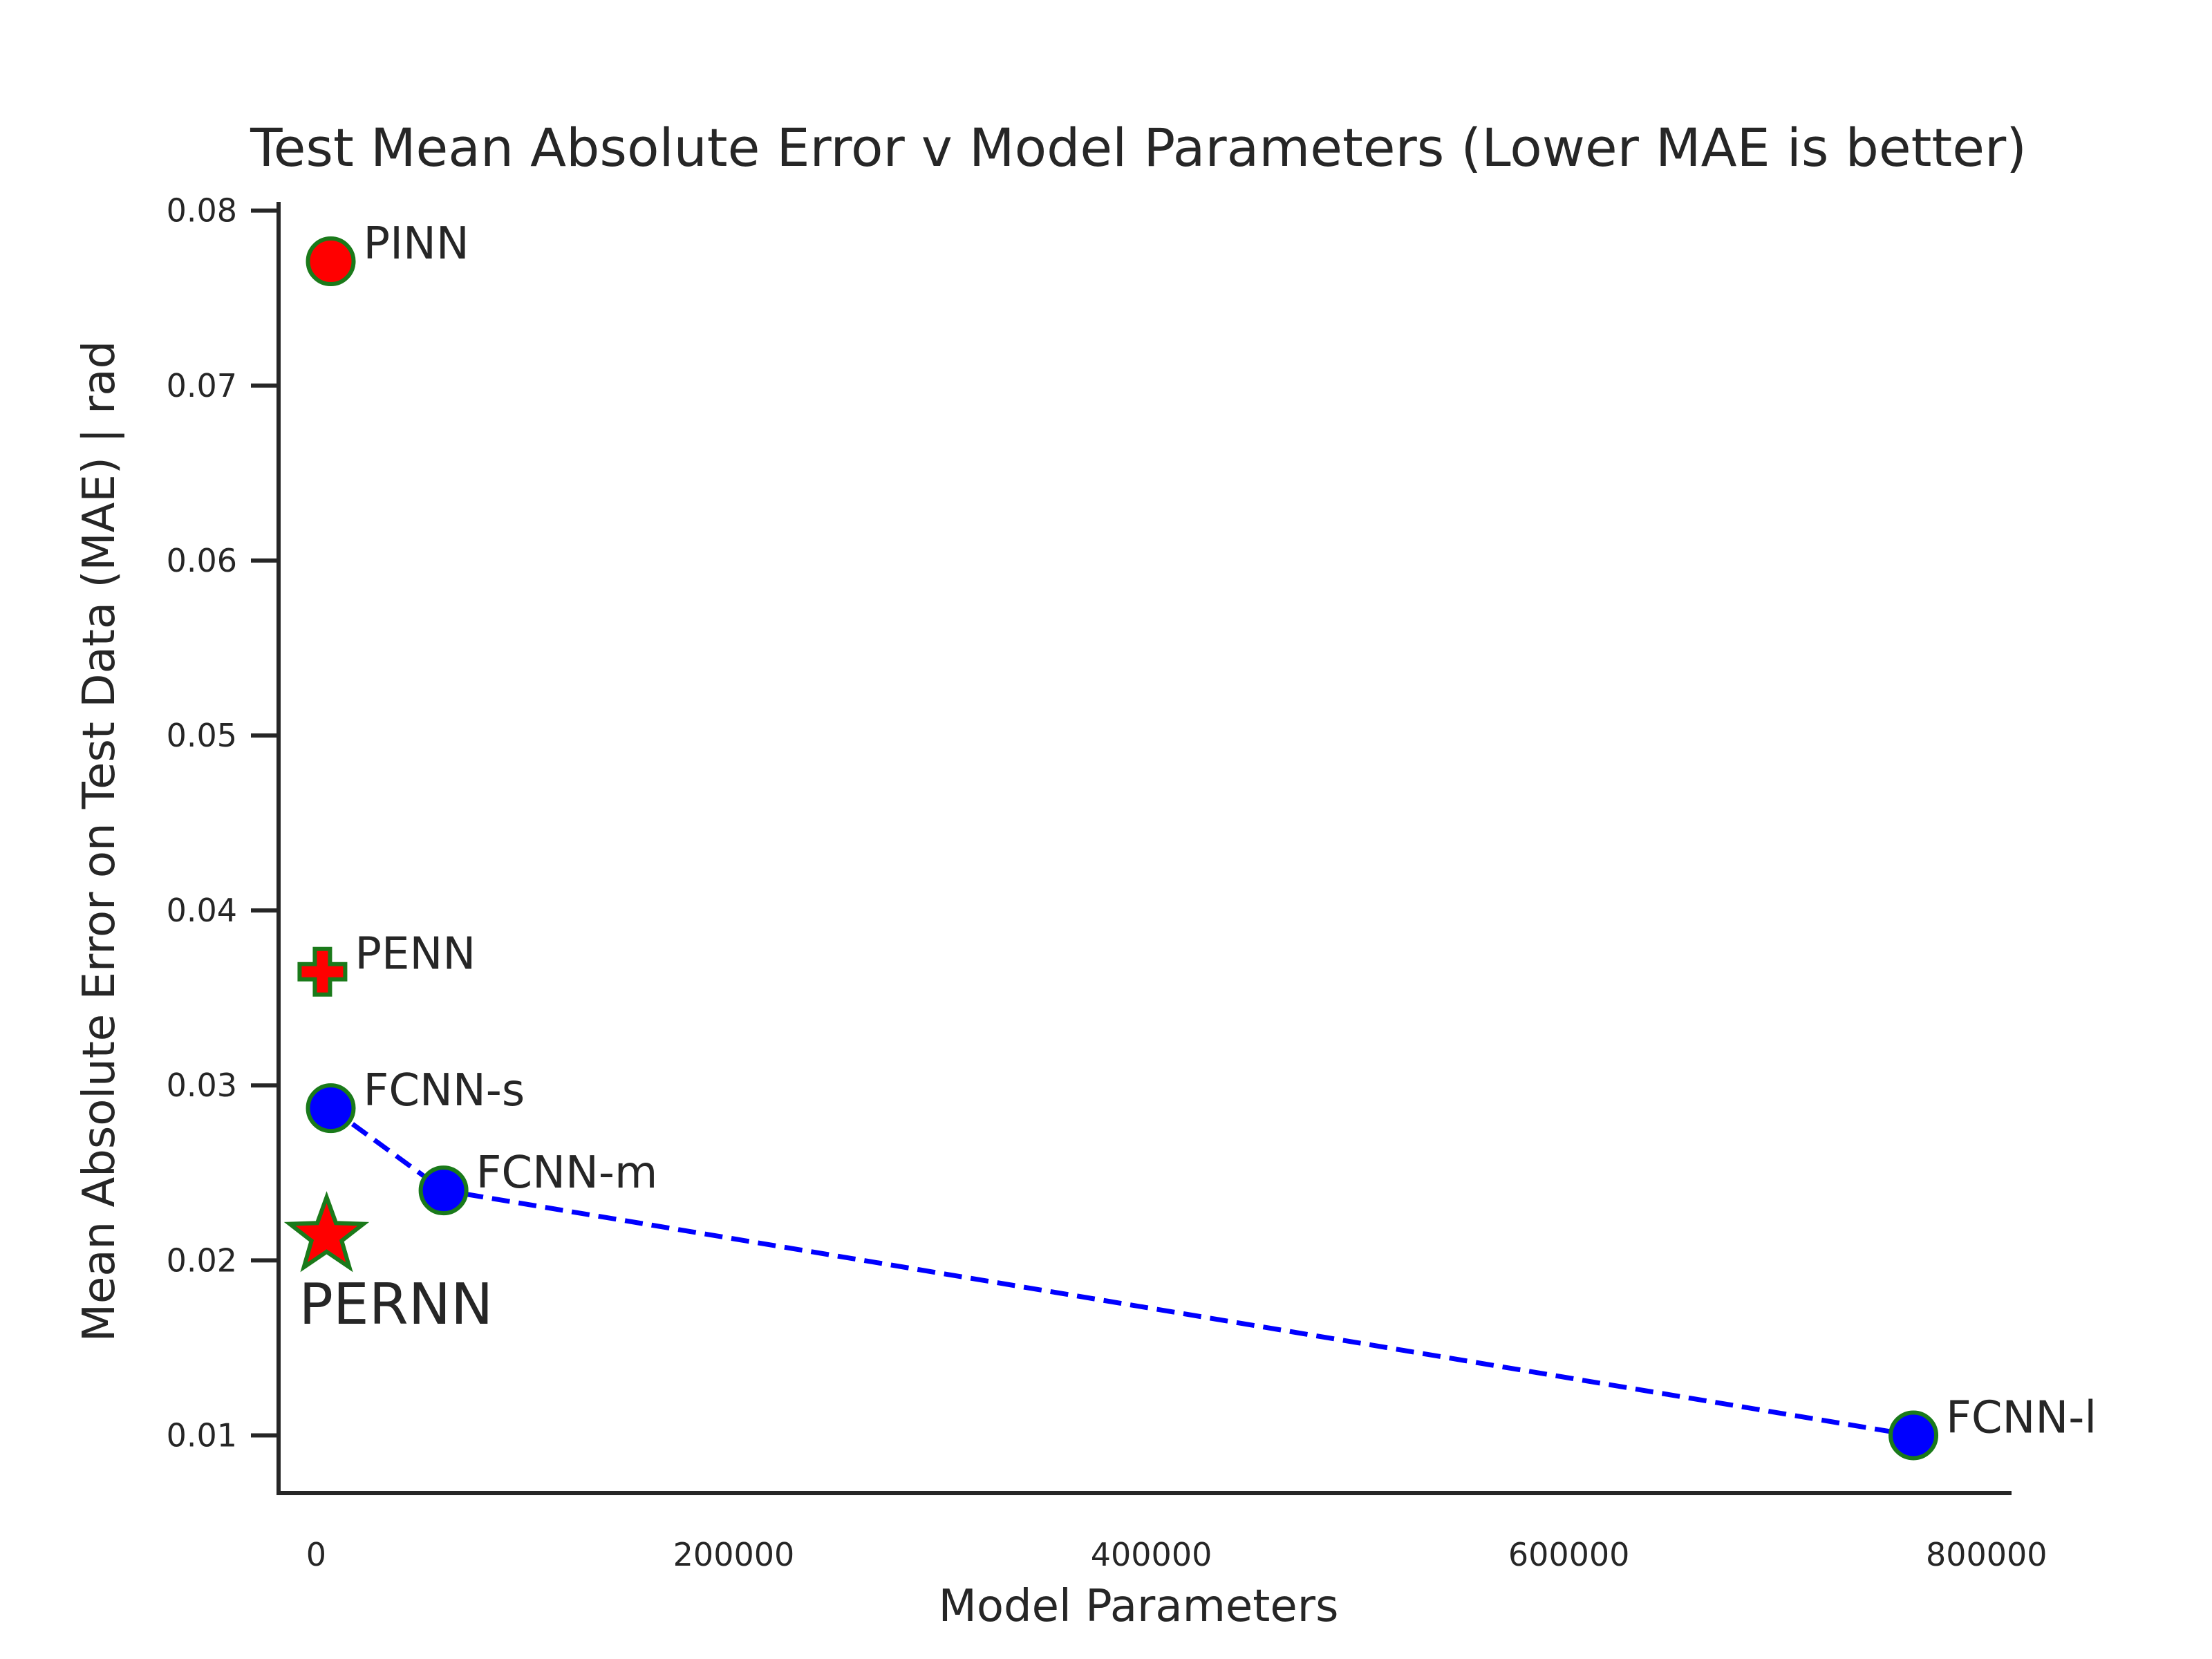 This screenshot has width=2212, height=1659. I want to click on pinn-label: PINN, so click(417, 244).